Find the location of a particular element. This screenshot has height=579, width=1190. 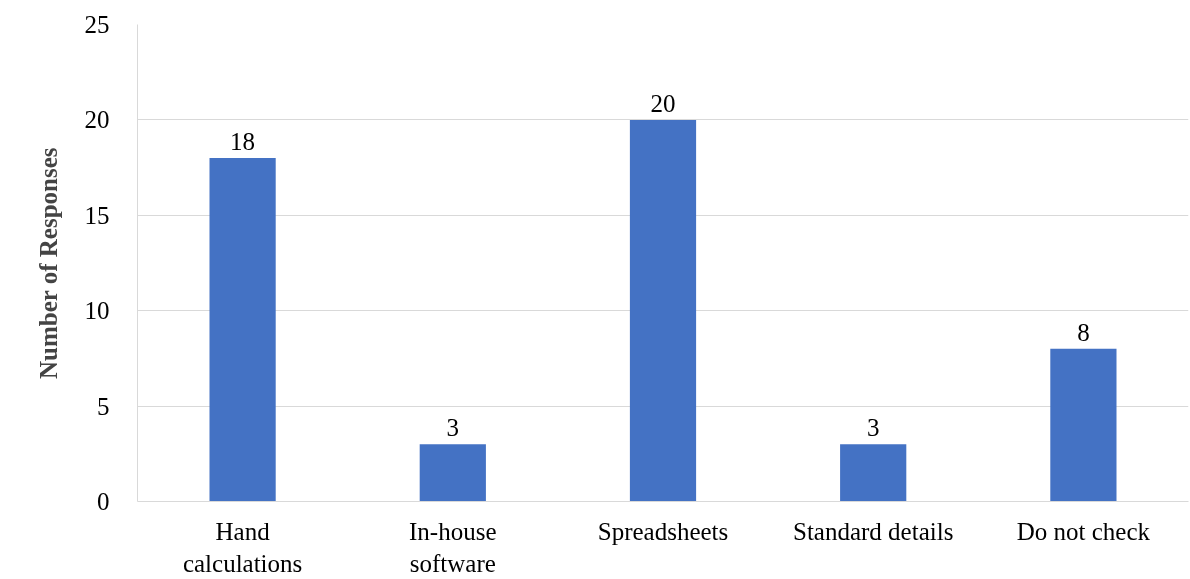

x-tick-label: Spreadsheets is located at coordinates (663, 531).